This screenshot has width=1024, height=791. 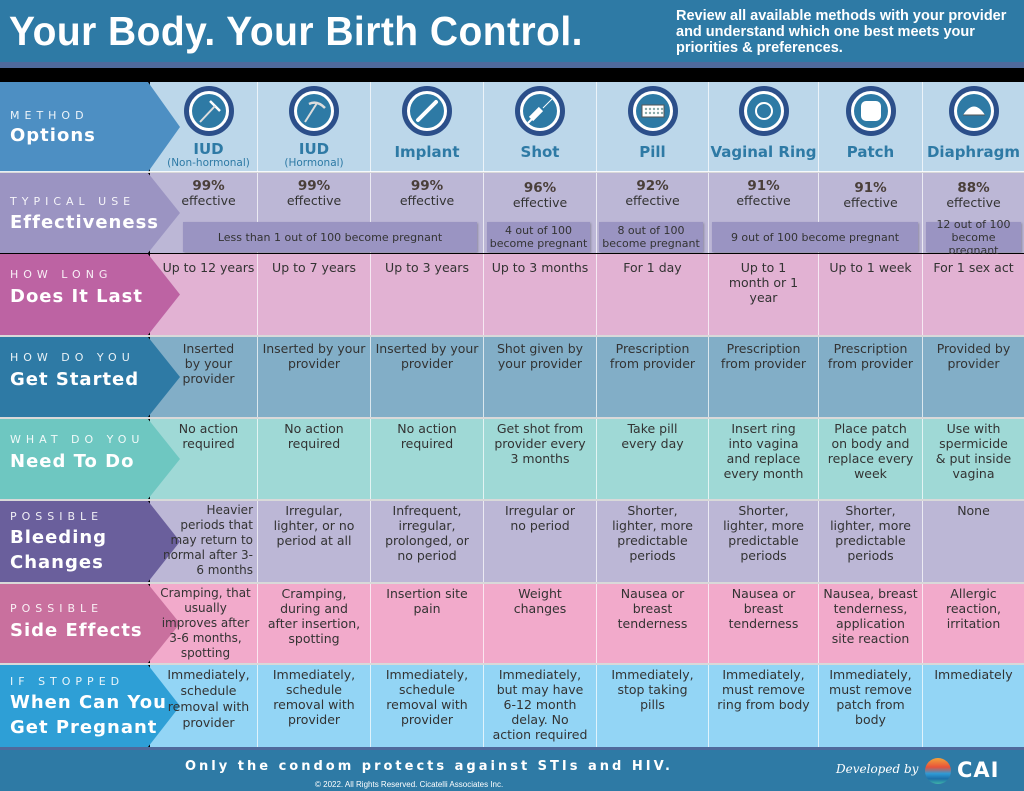 I want to click on effectiveness-percent: 88%, so click(x=973, y=188).